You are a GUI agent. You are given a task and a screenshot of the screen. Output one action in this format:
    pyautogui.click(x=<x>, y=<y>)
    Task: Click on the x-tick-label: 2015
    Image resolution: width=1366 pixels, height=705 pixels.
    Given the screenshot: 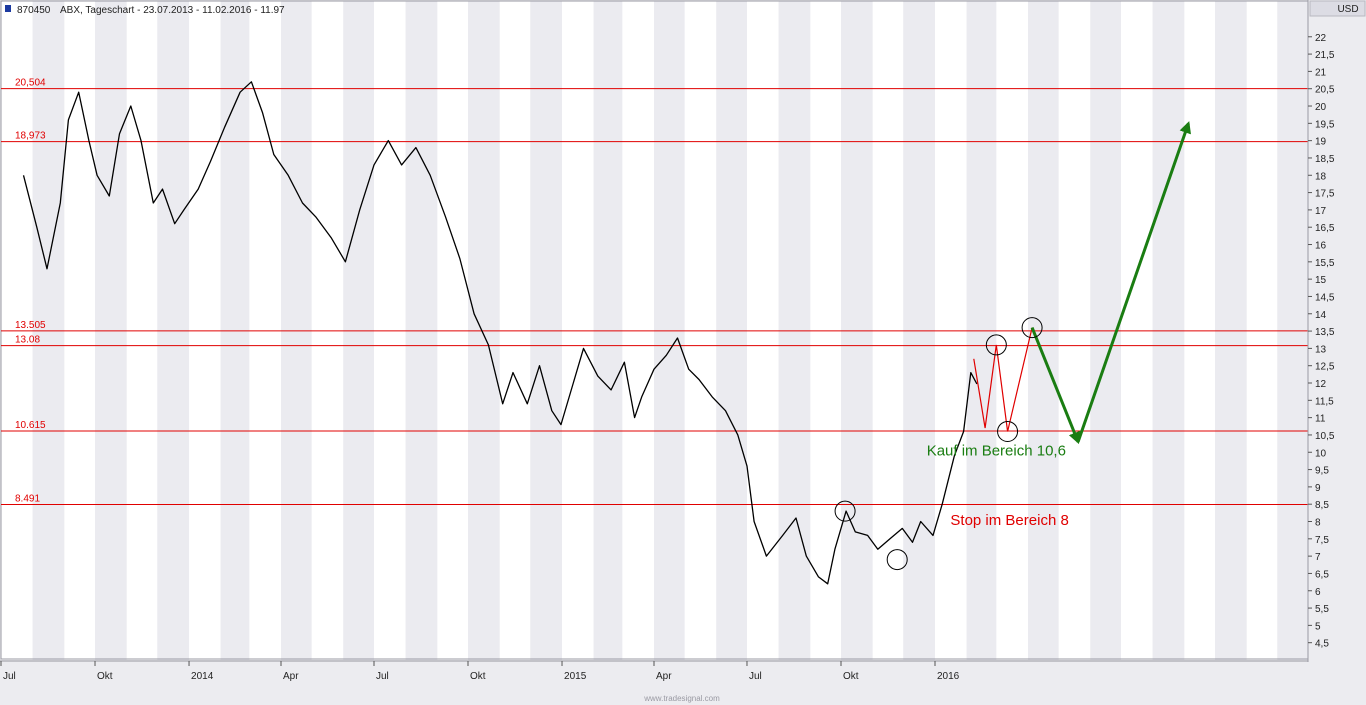 What is the action you would take?
    pyautogui.click(x=575, y=676)
    